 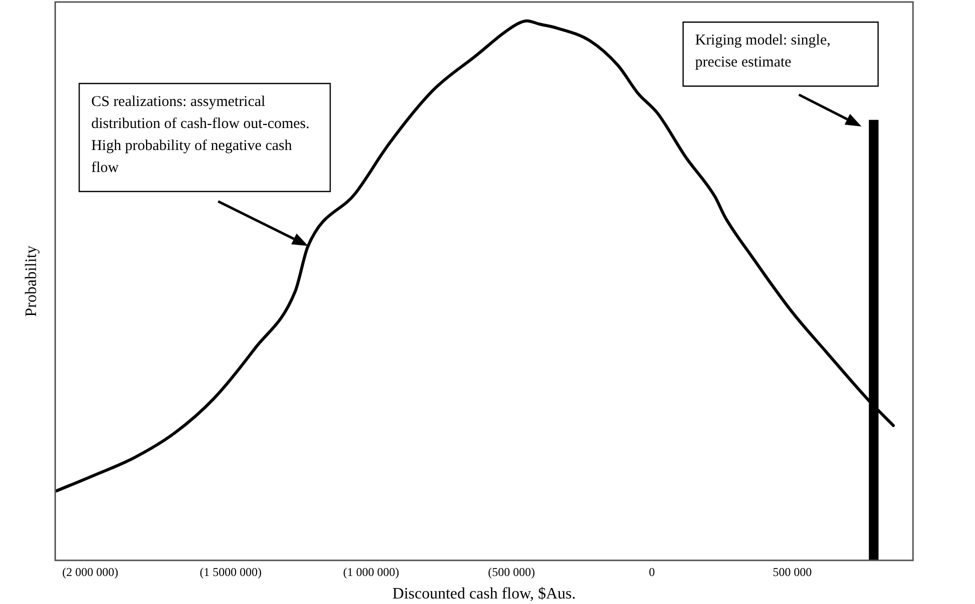 What do you see at coordinates (511, 571) in the screenshot?
I see `x-tick-label: (500 000)` at bounding box center [511, 571].